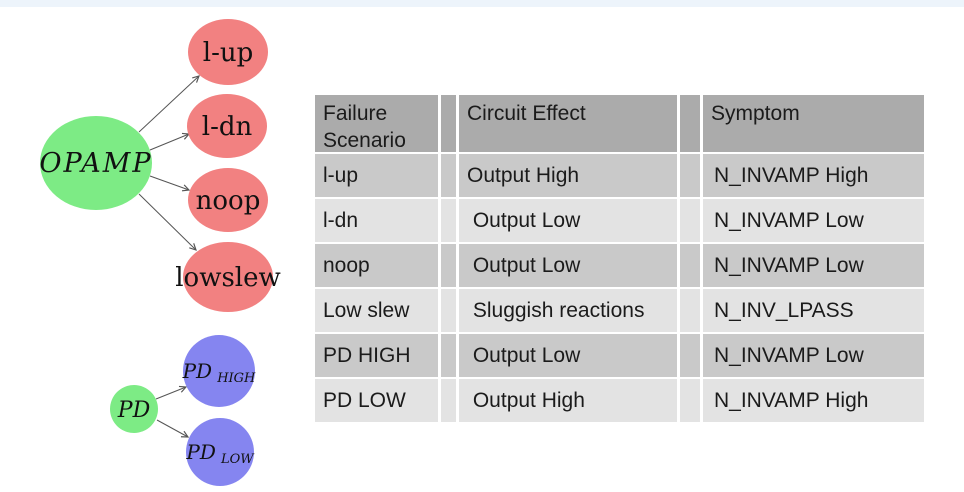 The height and width of the screenshot is (492, 964). I want to click on node-pd, so click(134, 409).